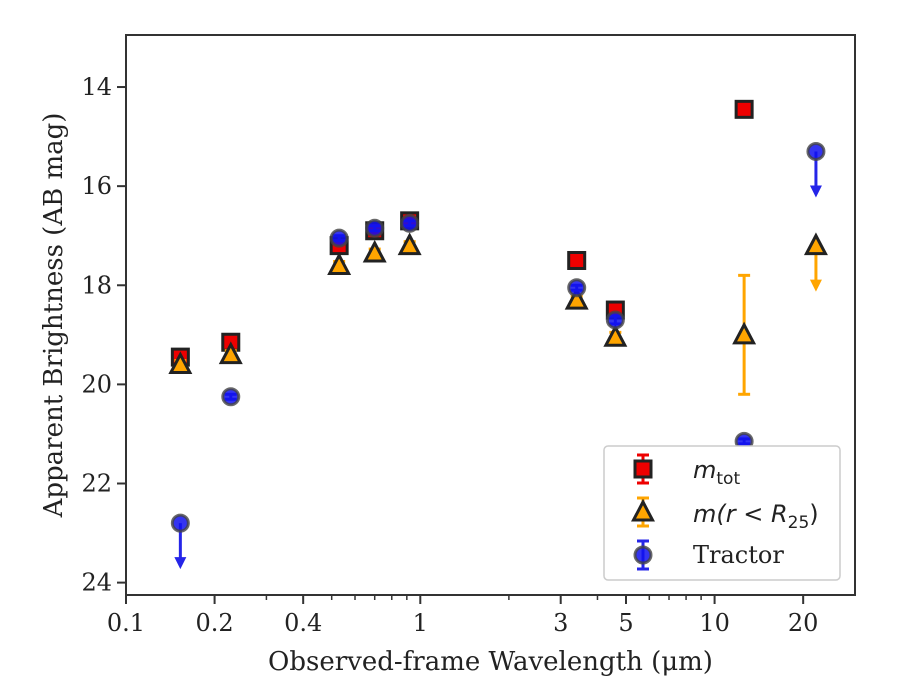 The width and height of the screenshot is (900, 700). I want to click on x-tick-label: 0.4, so click(303, 623).